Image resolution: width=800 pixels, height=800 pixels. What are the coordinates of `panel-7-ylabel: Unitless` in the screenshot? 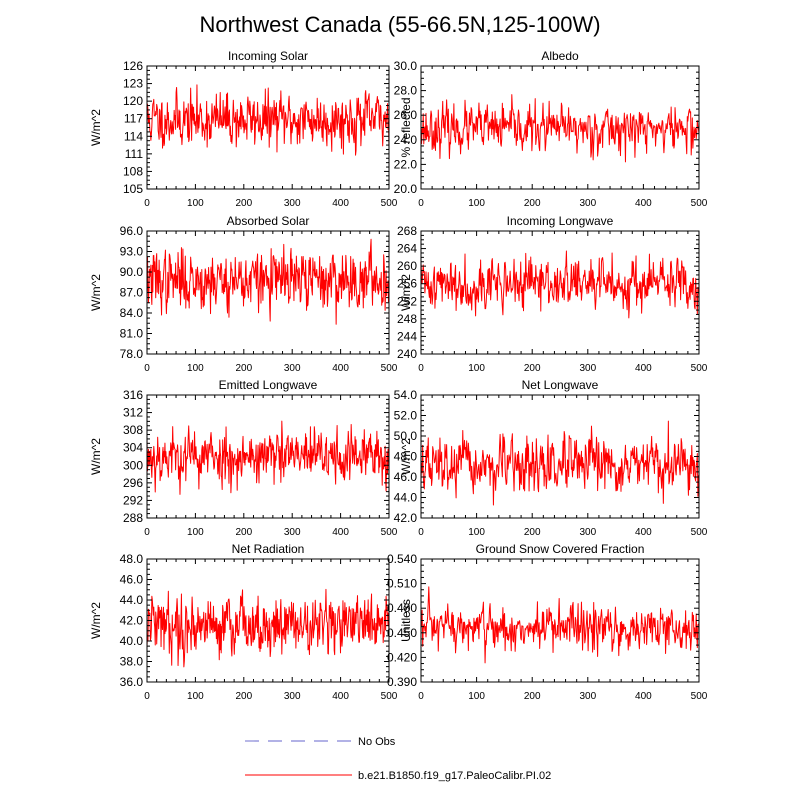 It's located at (406, 620).